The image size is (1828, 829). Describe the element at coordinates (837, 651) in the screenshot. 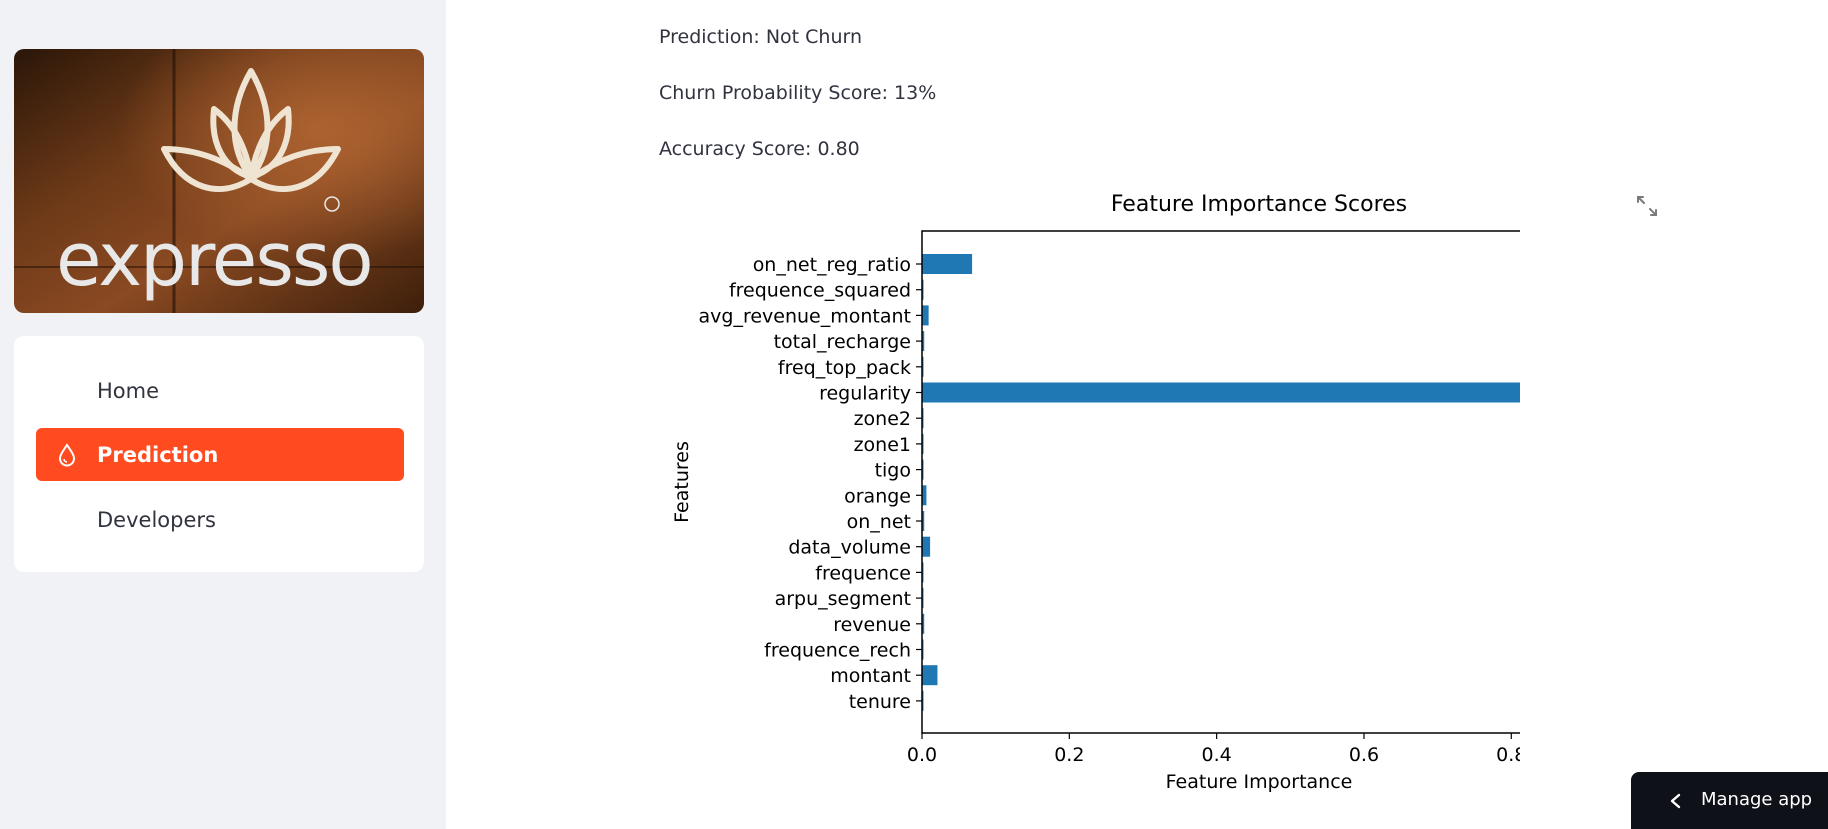

I see `y-tick-label: frequence_rech` at that location.